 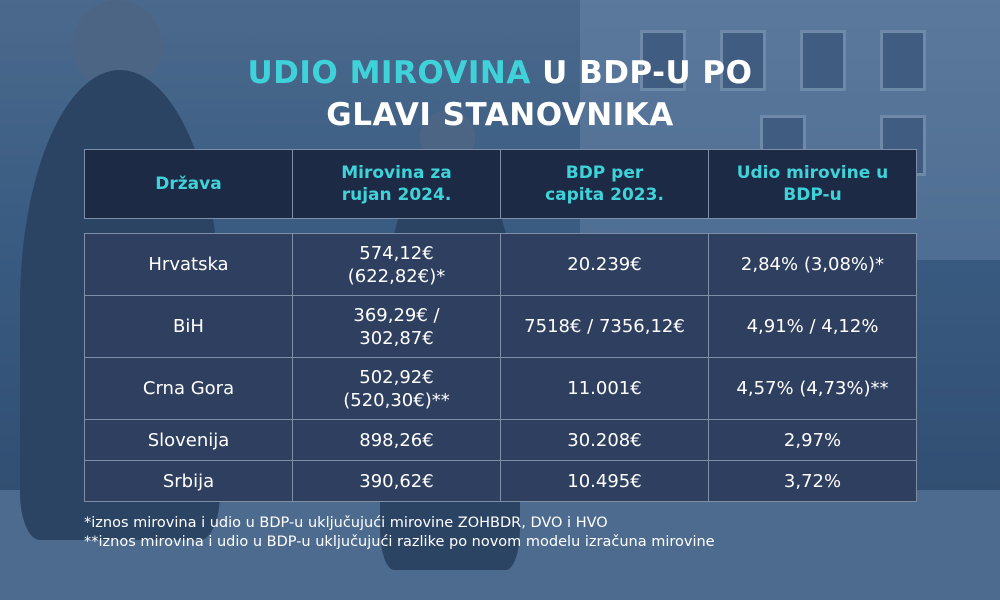 I want to click on cell-share: 4,57% (4,73%)**, so click(x=812, y=388).